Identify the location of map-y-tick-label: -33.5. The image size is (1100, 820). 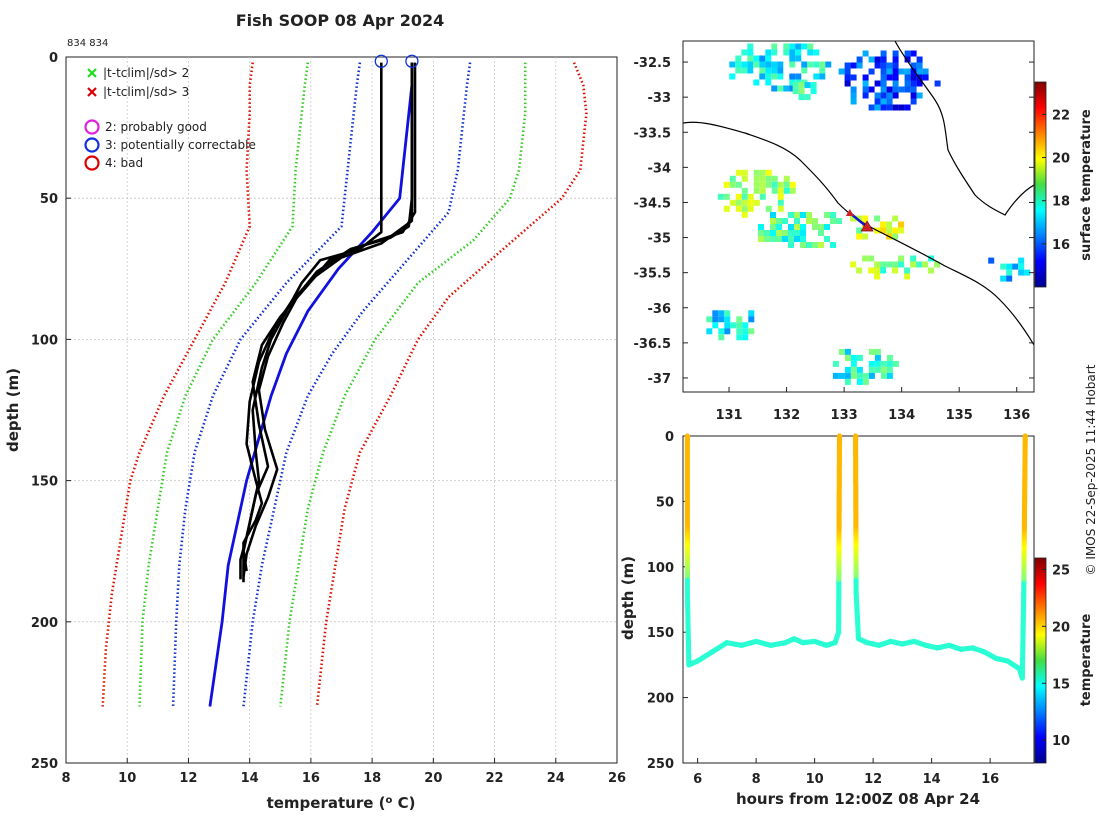
(652, 133).